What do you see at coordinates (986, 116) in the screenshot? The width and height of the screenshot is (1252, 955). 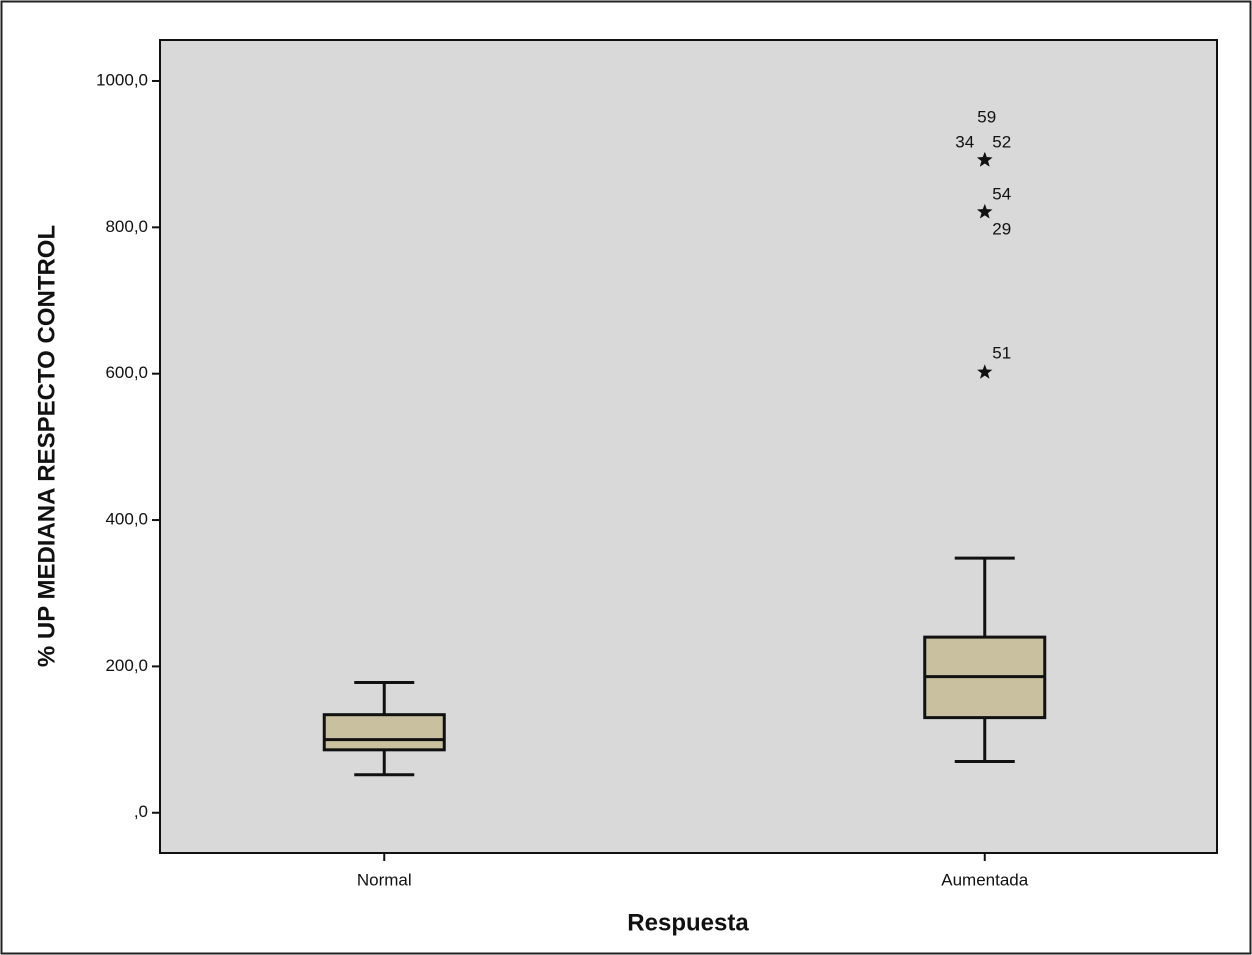 I see `outlier-label: 59` at bounding box center [986, 116].